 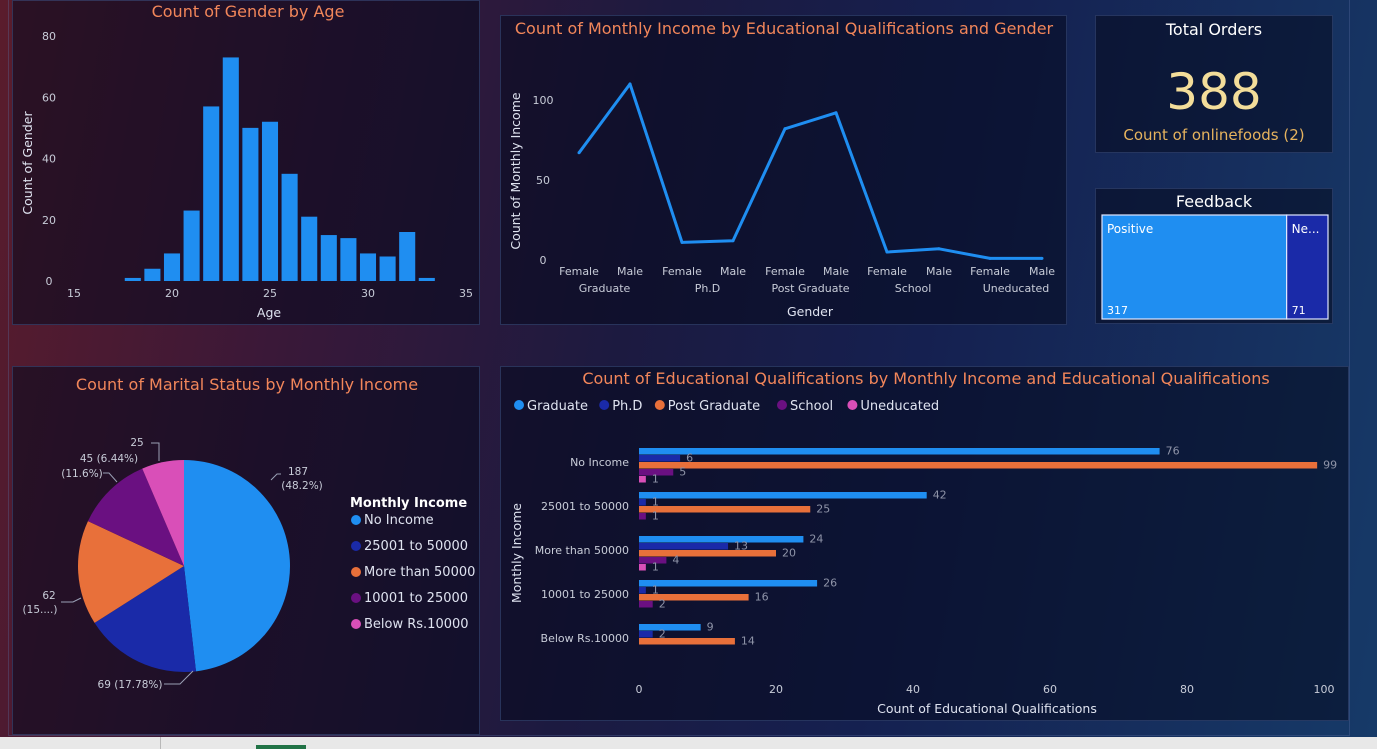 I want to click on bar-data-label: 26, so click(x=830, y=583).